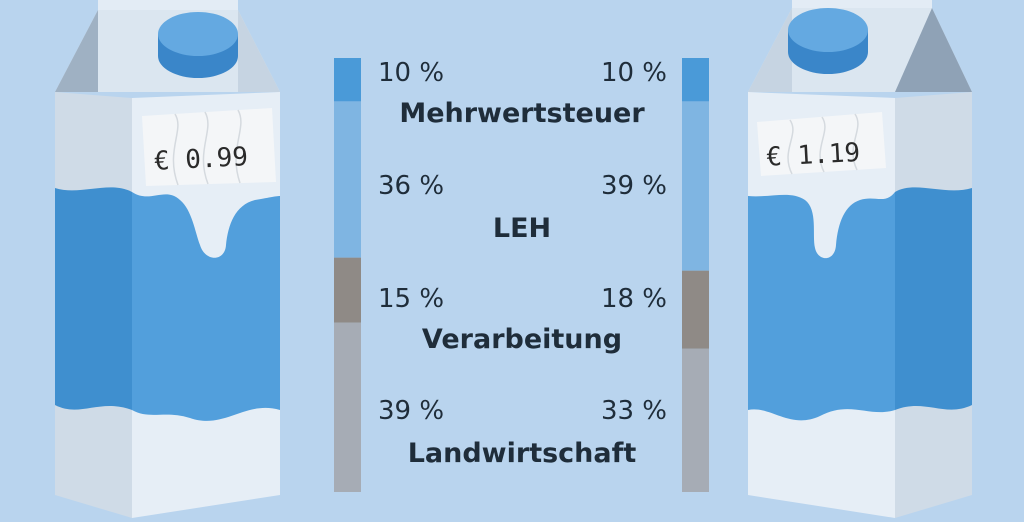 The width and height of the screenshot is (1024, 522). Describe the element at coordinates (411, 186) in the screenshot. I see `left-pct-leh: 36 %` at that location.